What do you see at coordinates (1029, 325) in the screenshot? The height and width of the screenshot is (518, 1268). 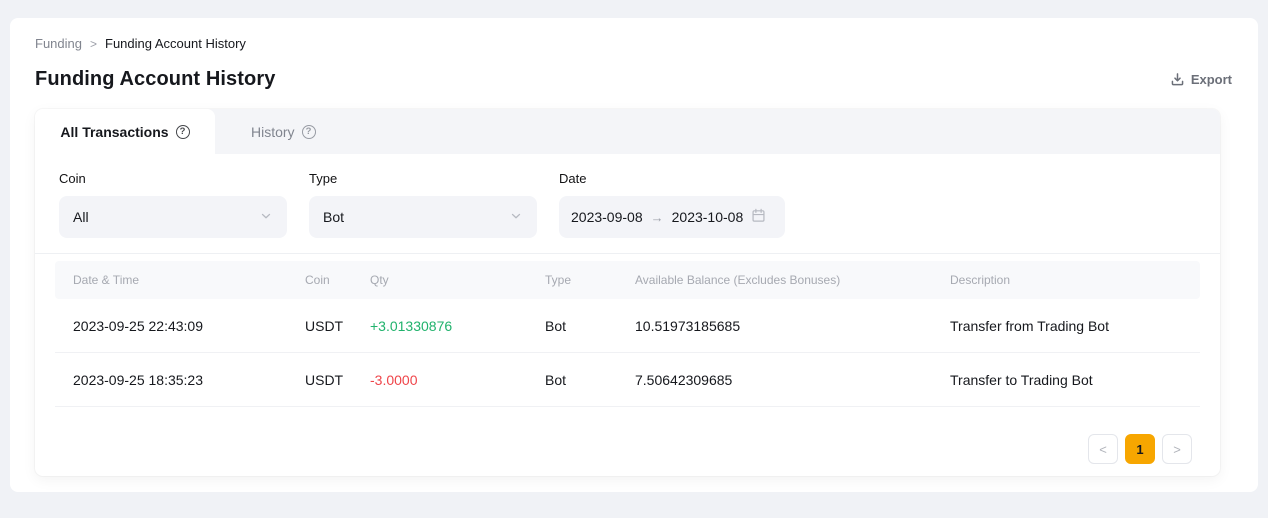 I see `cell-description: Transfer from Trading Bot` at bounding box center [1029, 325].